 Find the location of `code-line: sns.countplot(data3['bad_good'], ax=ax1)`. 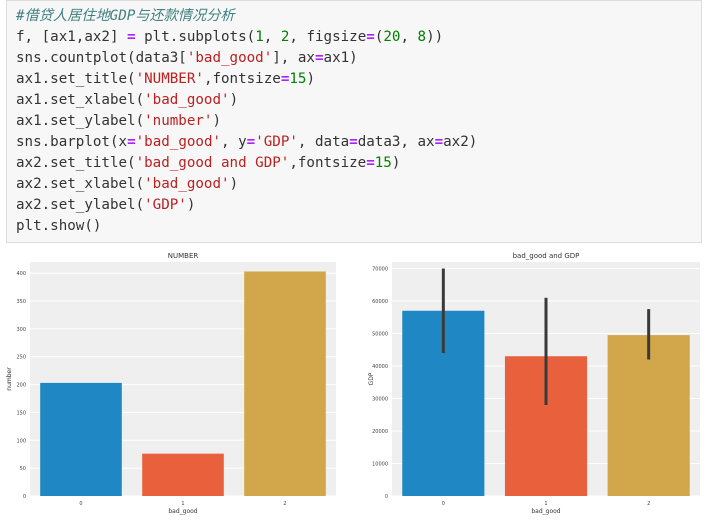

code-line: sns.countplot(data3['bad_good'], ax=ax1) is located at coordinates (187, 58).